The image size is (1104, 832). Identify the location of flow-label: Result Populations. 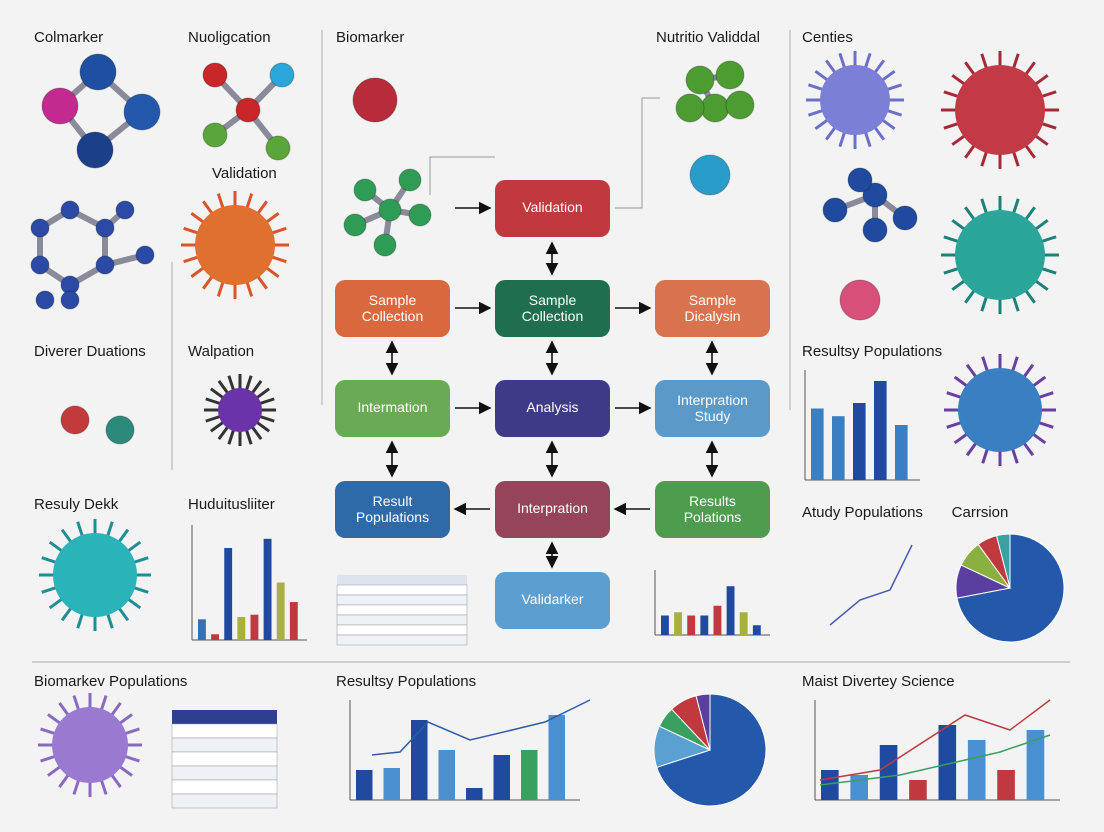
(392, 509).